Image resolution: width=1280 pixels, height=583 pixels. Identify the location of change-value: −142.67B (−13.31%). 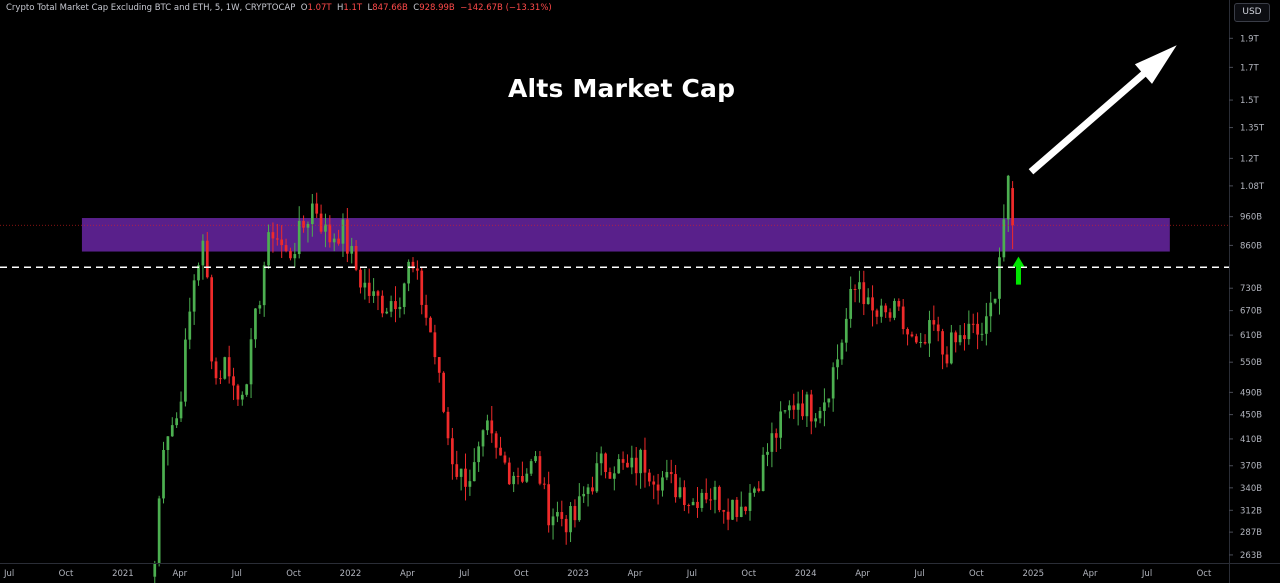
(506, 8).